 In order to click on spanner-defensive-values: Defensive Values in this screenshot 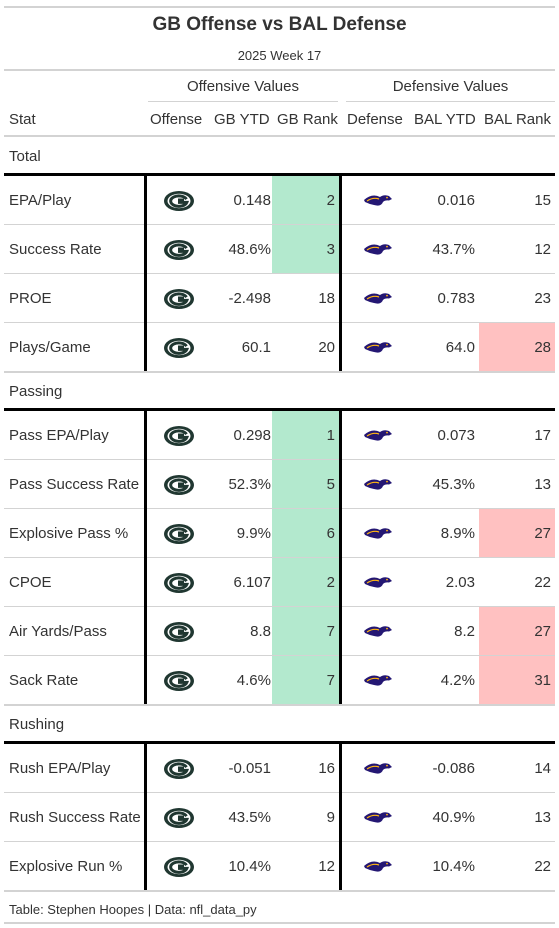, I will do `click(450, 86)`.